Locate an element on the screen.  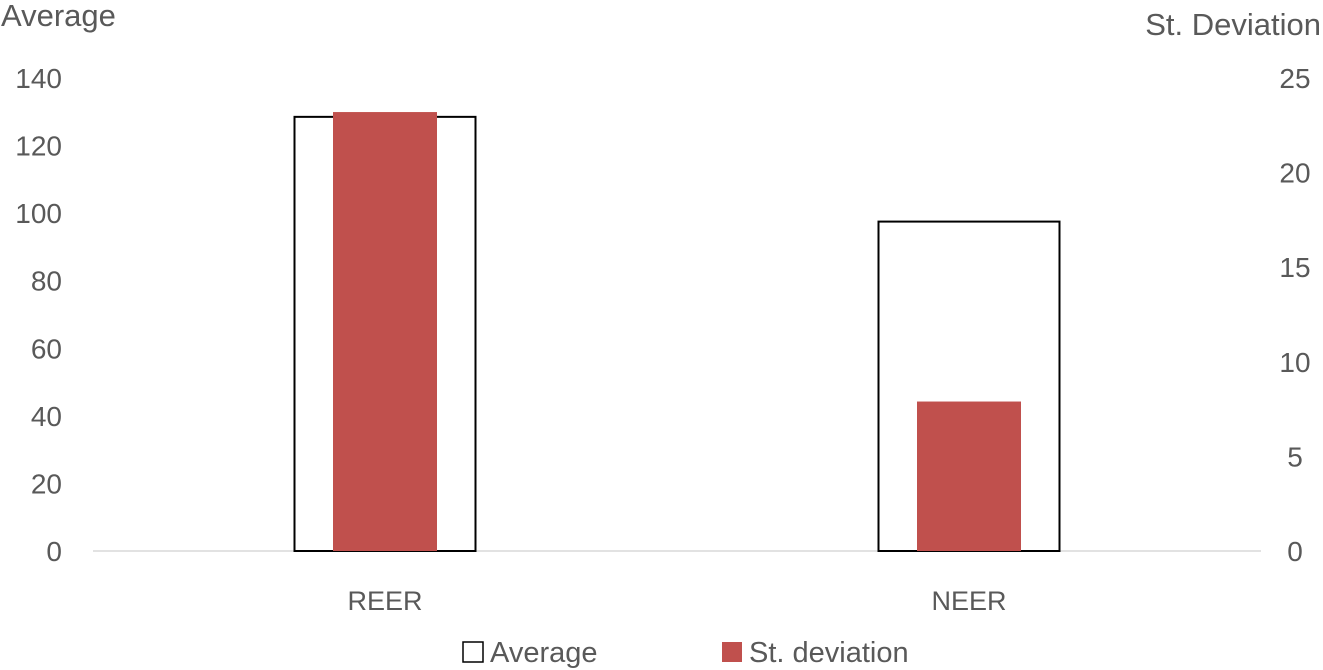
left-tick-label: 80 is located at coordinates (46, 281).